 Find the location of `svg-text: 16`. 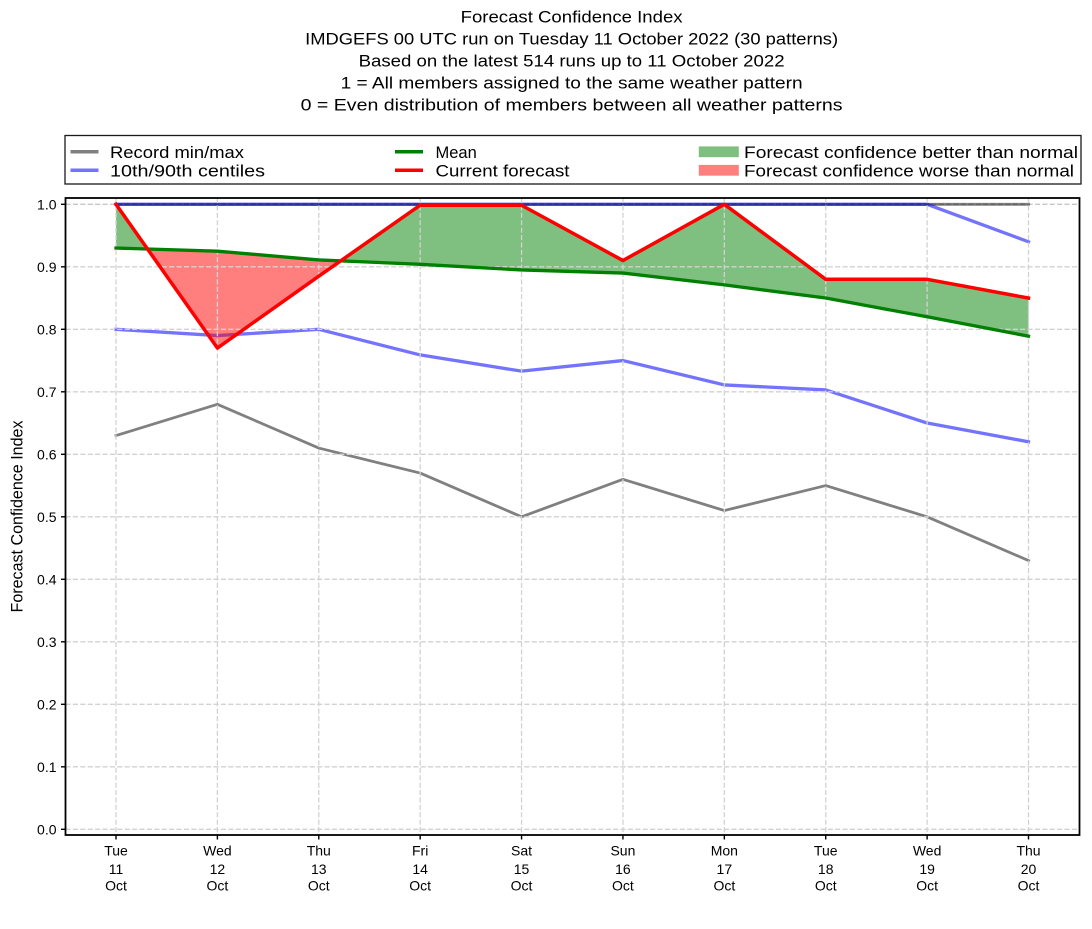

svg-text: 16 is located at coordinates (623, 869).